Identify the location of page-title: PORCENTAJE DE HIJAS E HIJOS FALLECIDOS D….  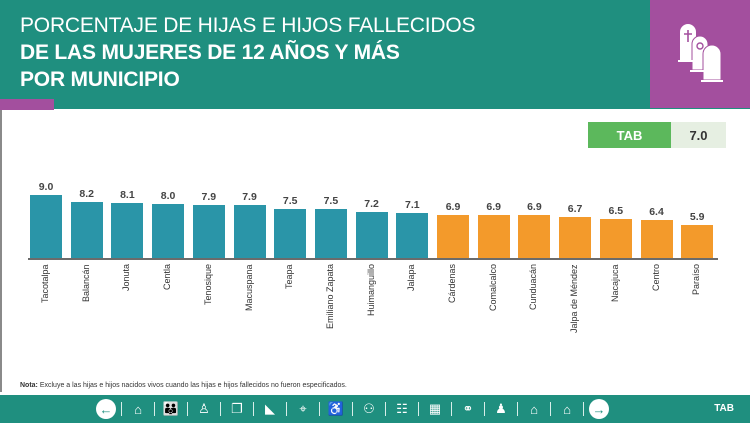
(247, 52).